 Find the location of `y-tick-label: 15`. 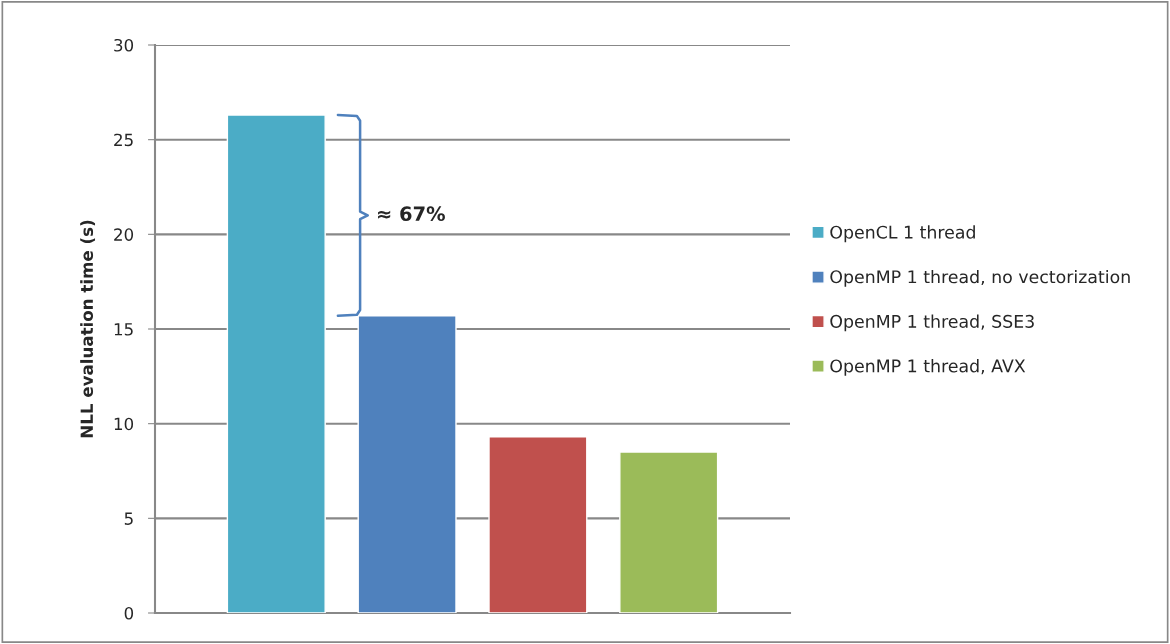

y-tick-label: 15 is located at coordinates (123, 329).